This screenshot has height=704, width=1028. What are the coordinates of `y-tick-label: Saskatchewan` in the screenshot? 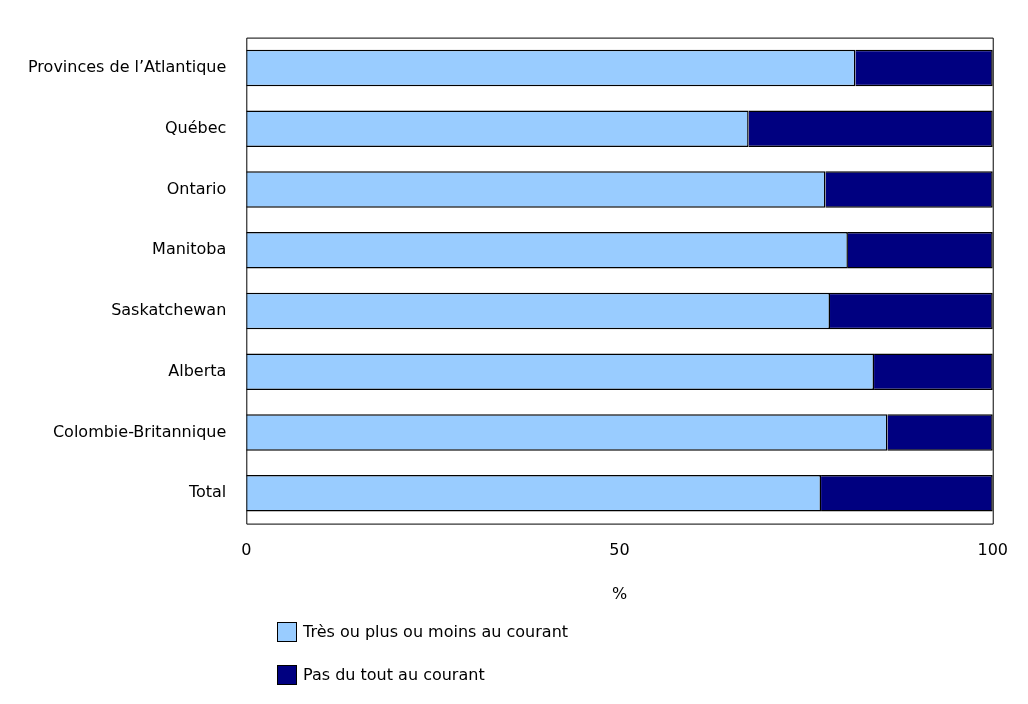 It's located at (169, 310).